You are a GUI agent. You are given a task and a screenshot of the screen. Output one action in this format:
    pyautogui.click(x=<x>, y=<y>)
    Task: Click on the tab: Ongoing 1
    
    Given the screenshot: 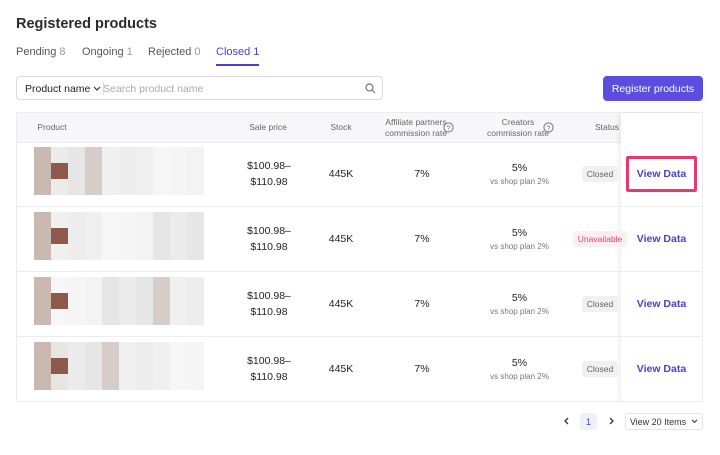 What is the action you would take?
    pyautogui.click(x=107, y=52)
    